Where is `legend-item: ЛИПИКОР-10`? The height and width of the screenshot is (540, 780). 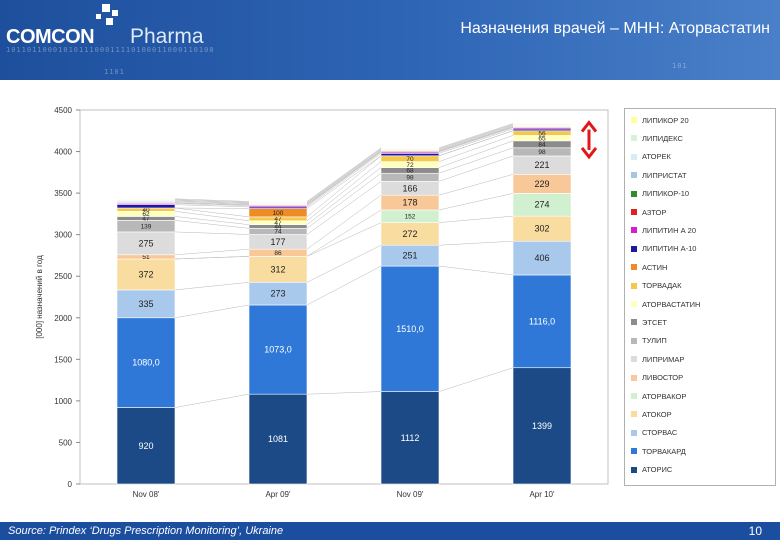
legend-item: ЛИПИКОР-10 is located at coordinates (660, 194).